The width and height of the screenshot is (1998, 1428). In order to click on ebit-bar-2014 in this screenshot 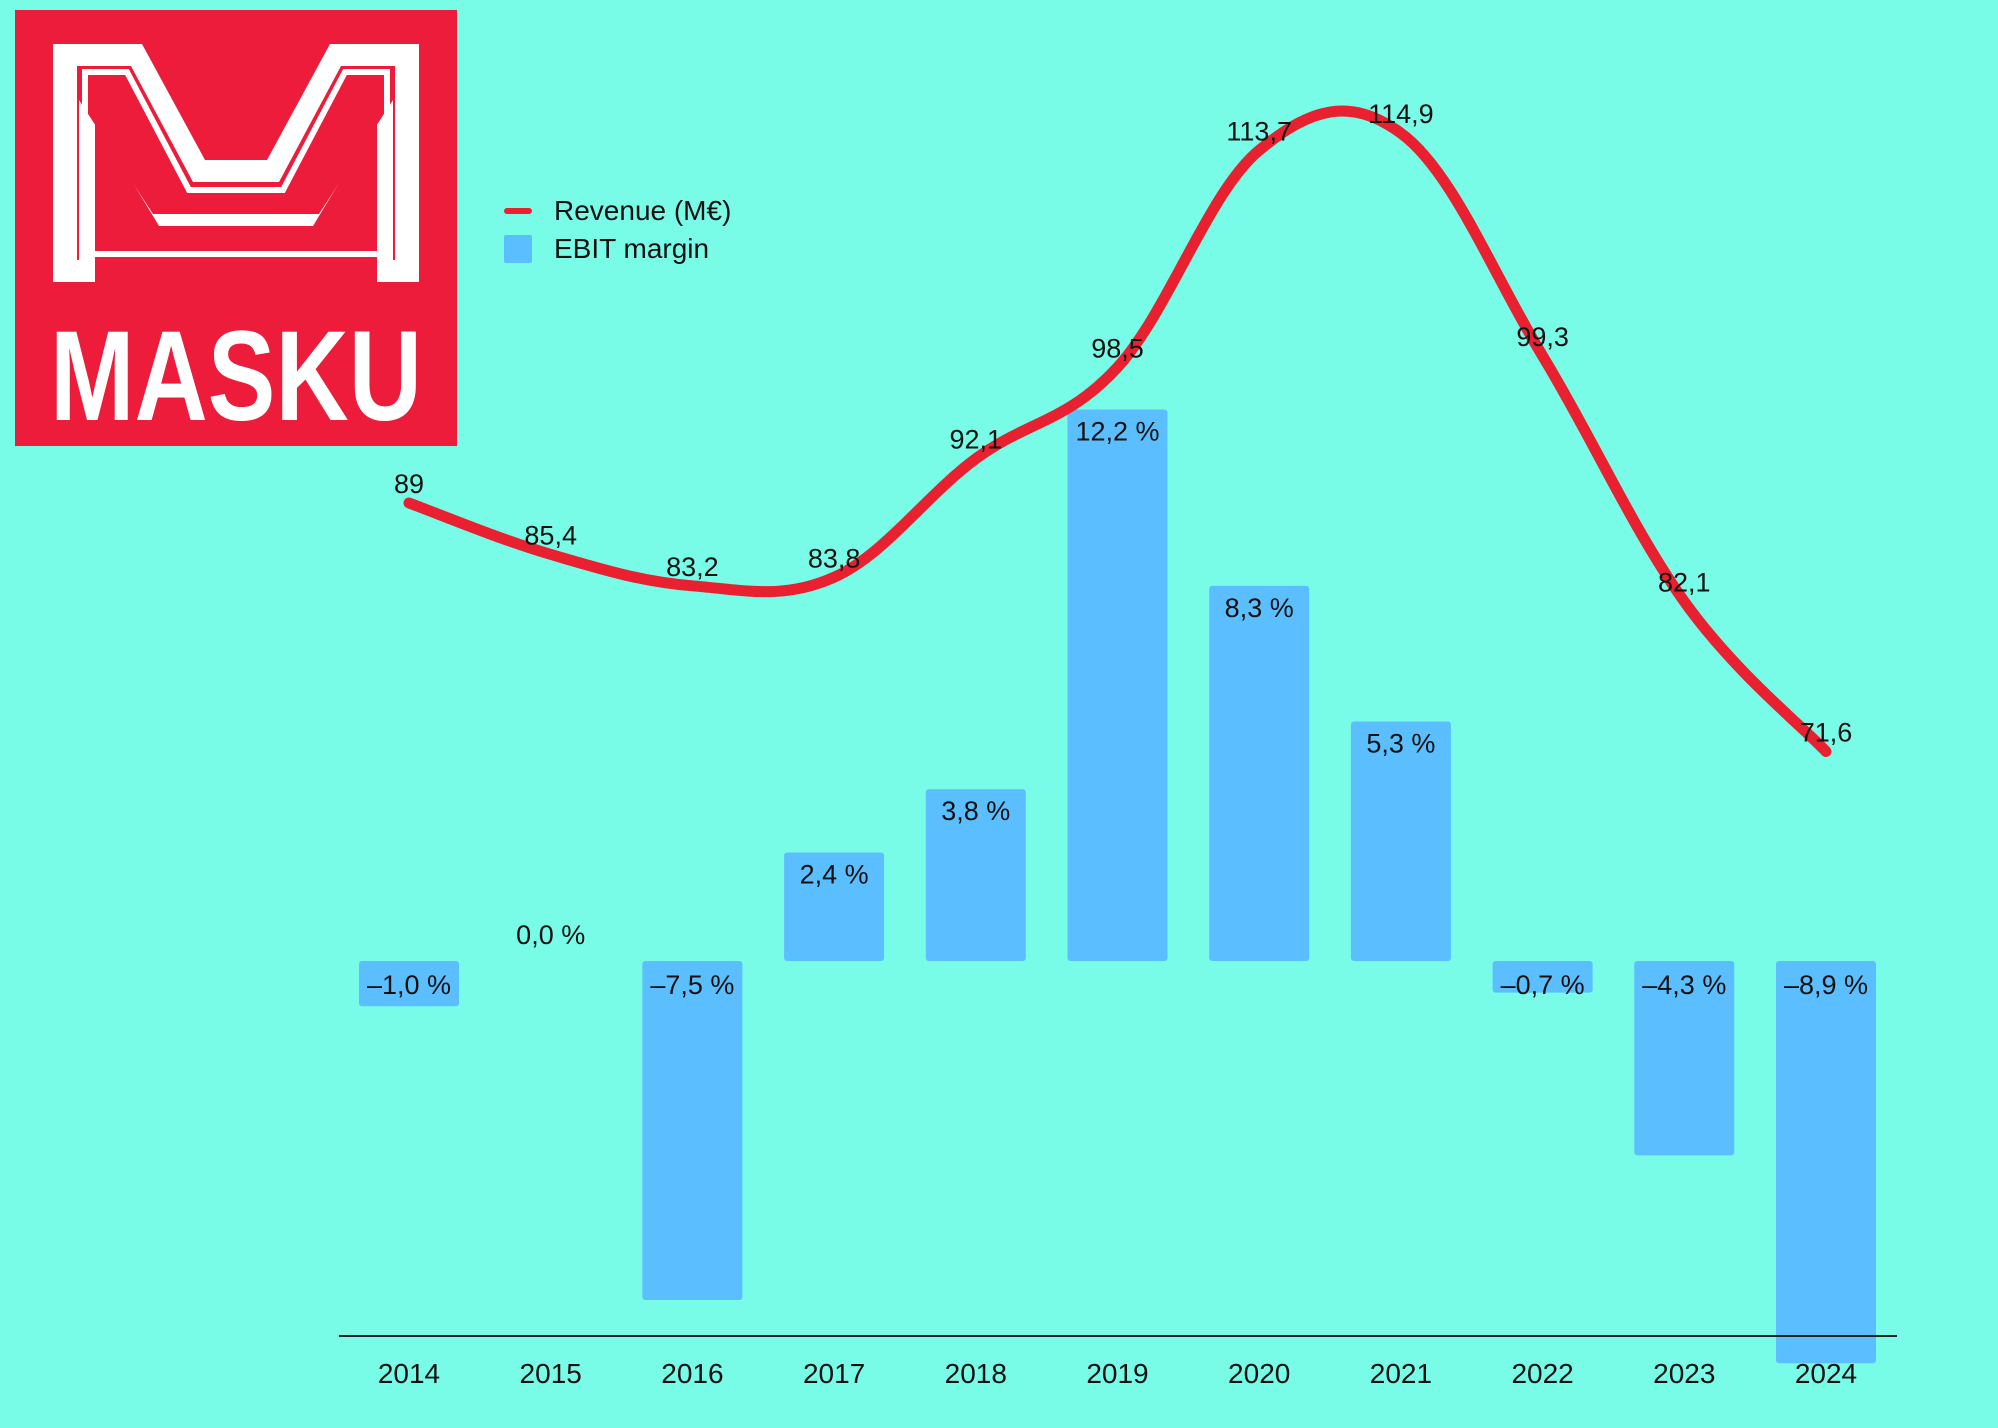, I will do `click(409, 984)`.